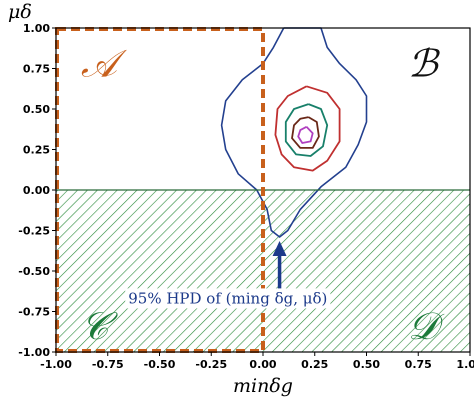 Image resolution: width=474 pixels, height=406 pixels. I want to click on annotation-arrow-head, so click(279, 248).